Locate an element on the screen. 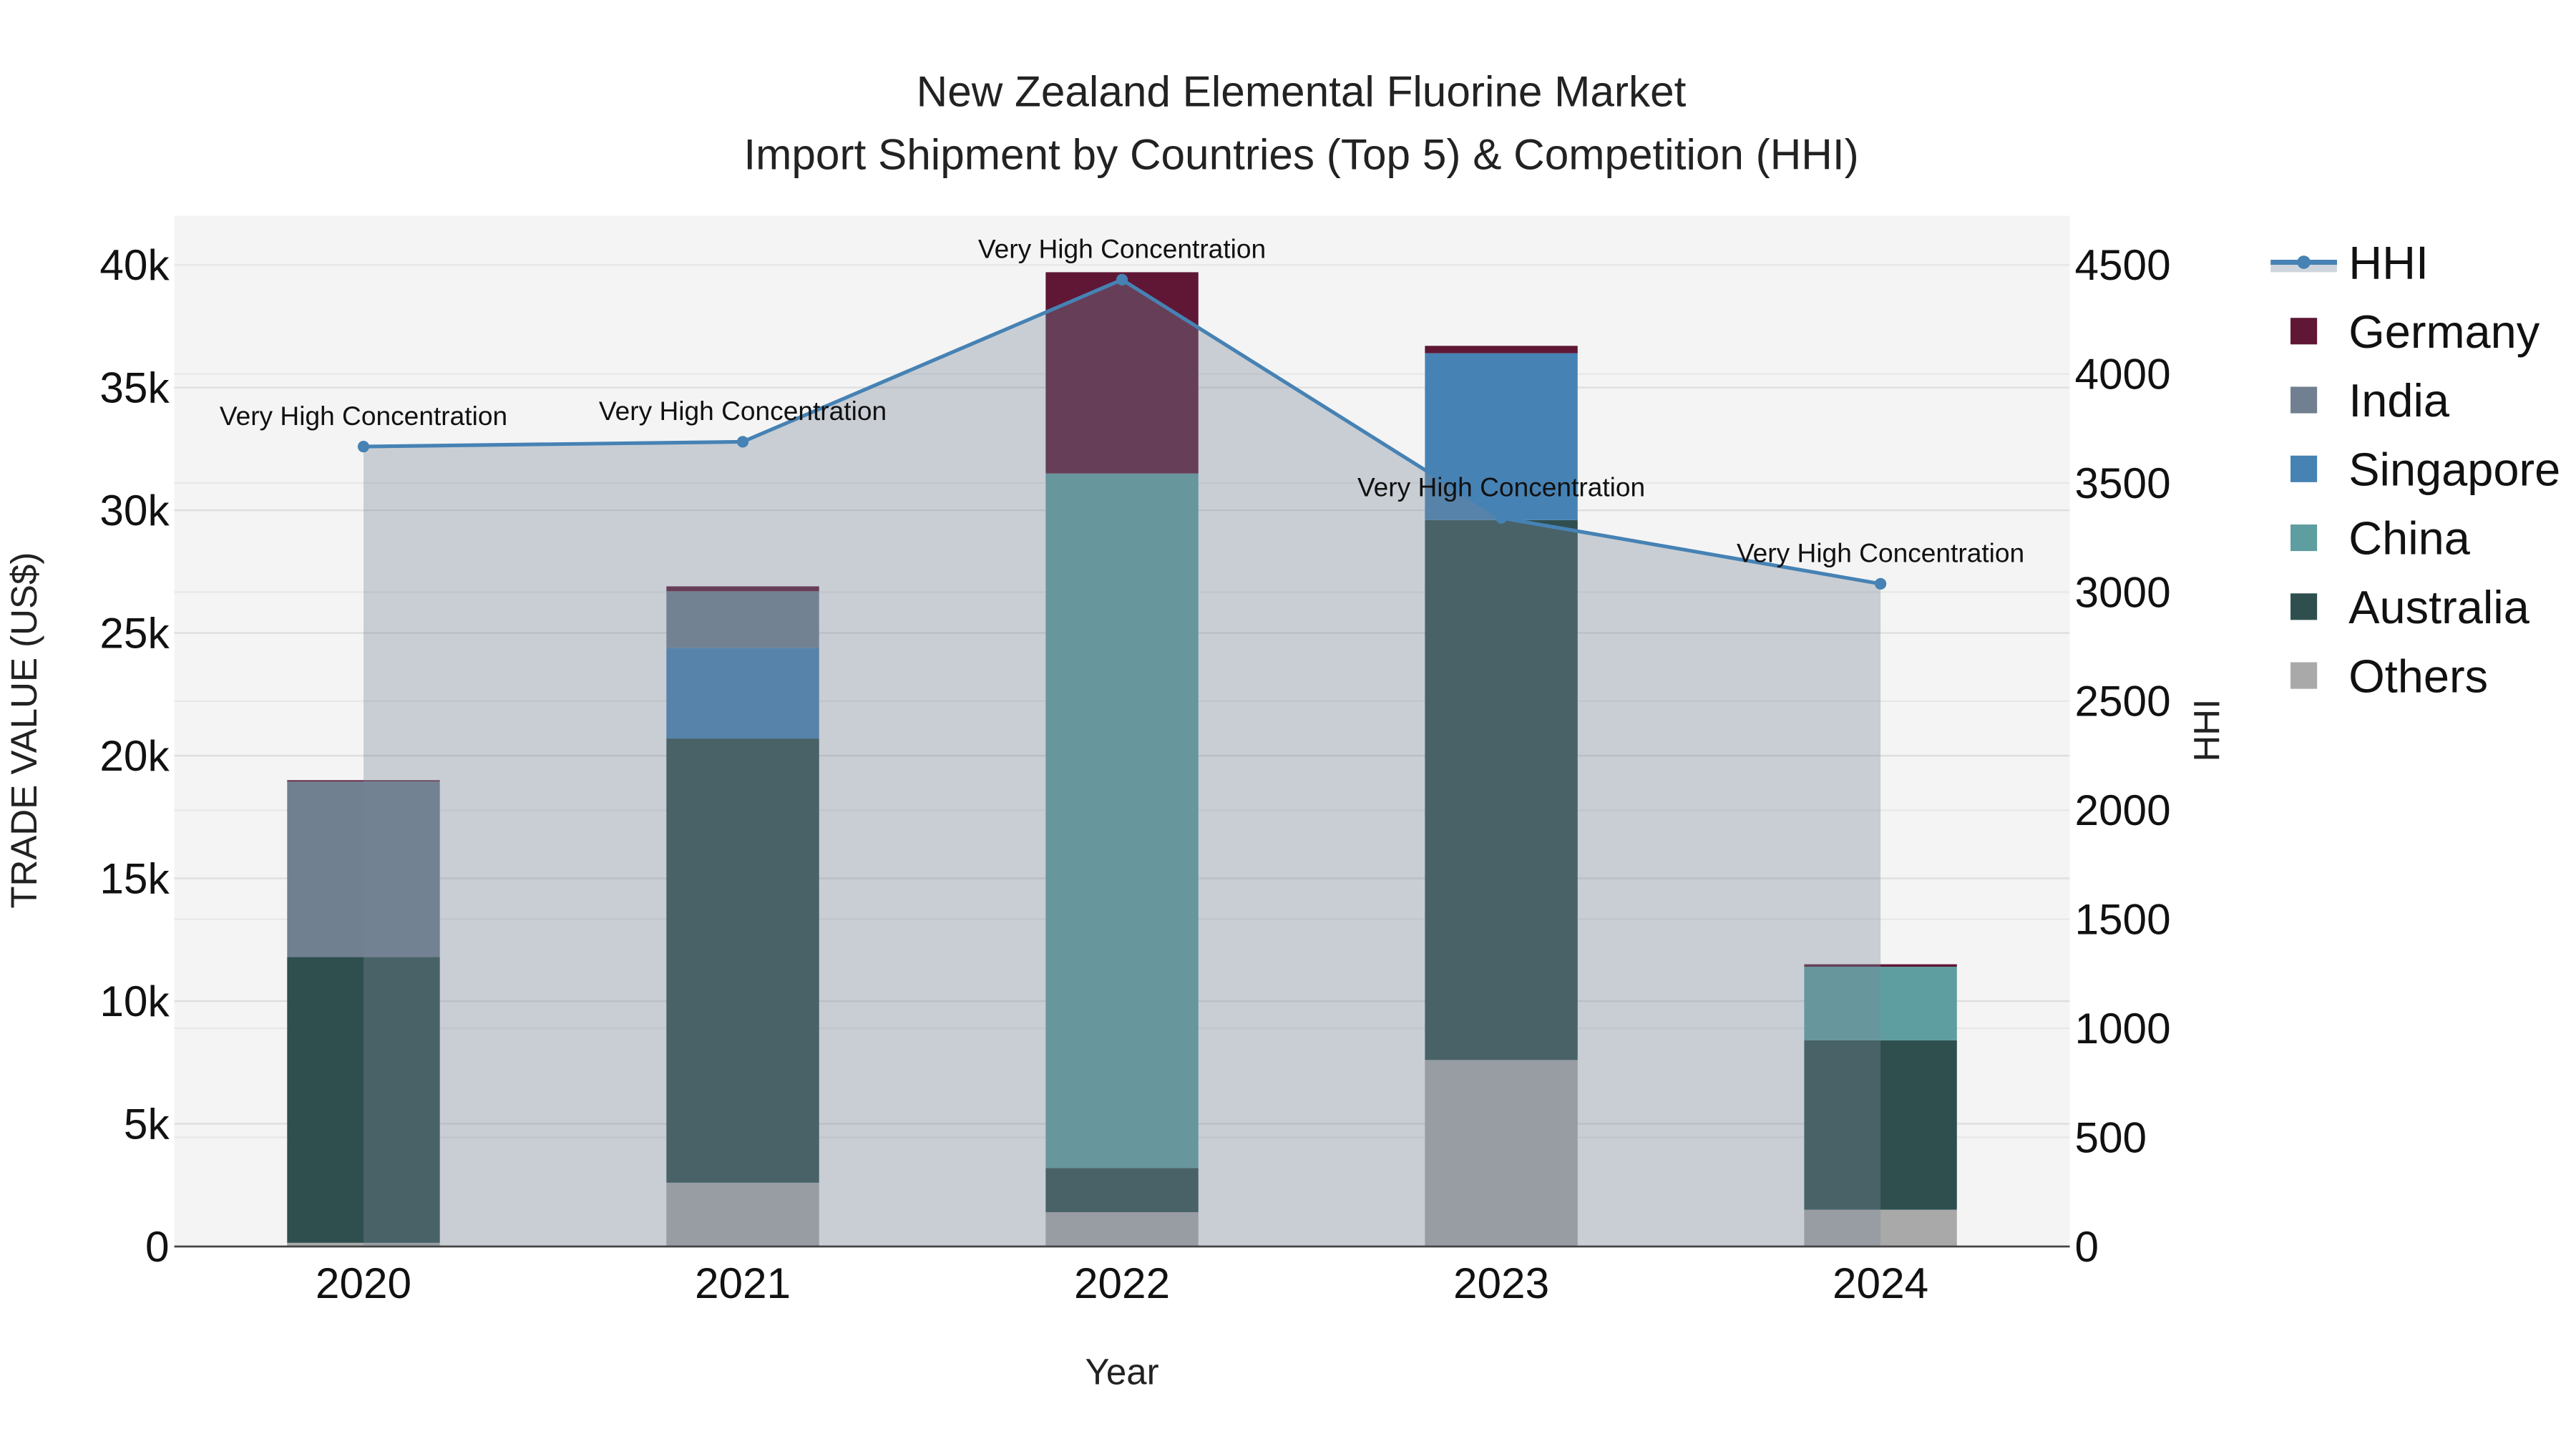 This screenshot has width=2576, height=1449. y-tick-label: 20k is located at coordinates (134, 755).